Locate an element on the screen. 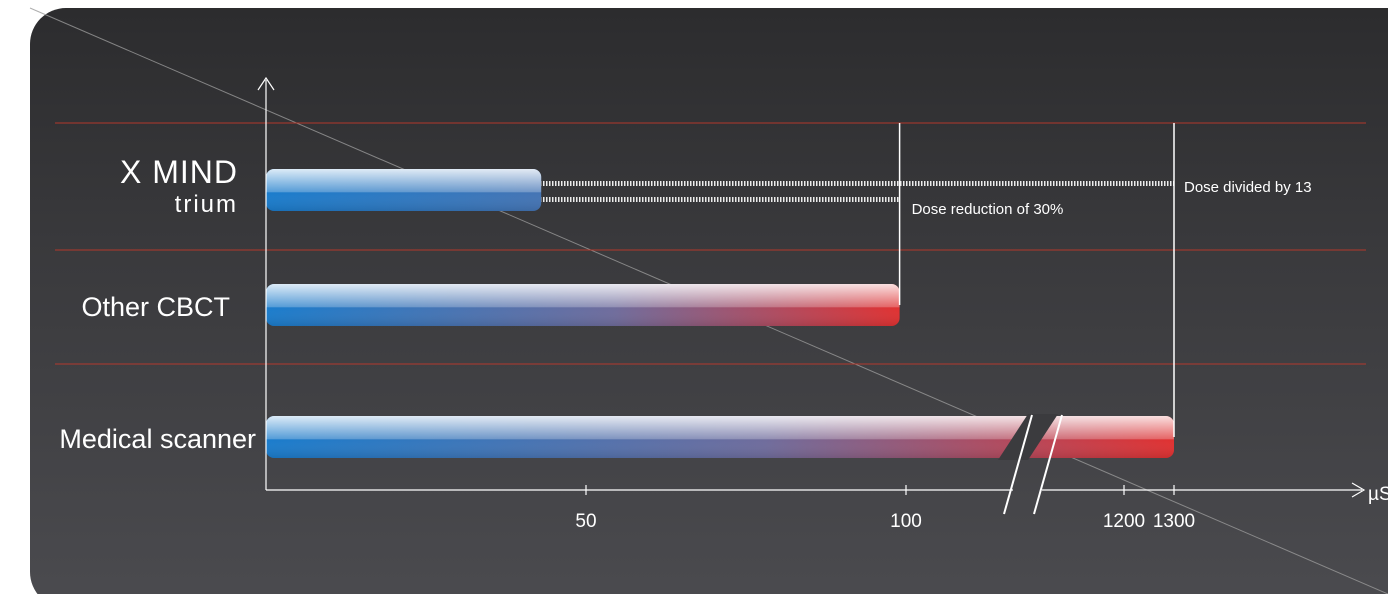 The width and height of the screenshot is (1388, 594). category-label-logo-sub: trium is located at coordinates (206, 204).